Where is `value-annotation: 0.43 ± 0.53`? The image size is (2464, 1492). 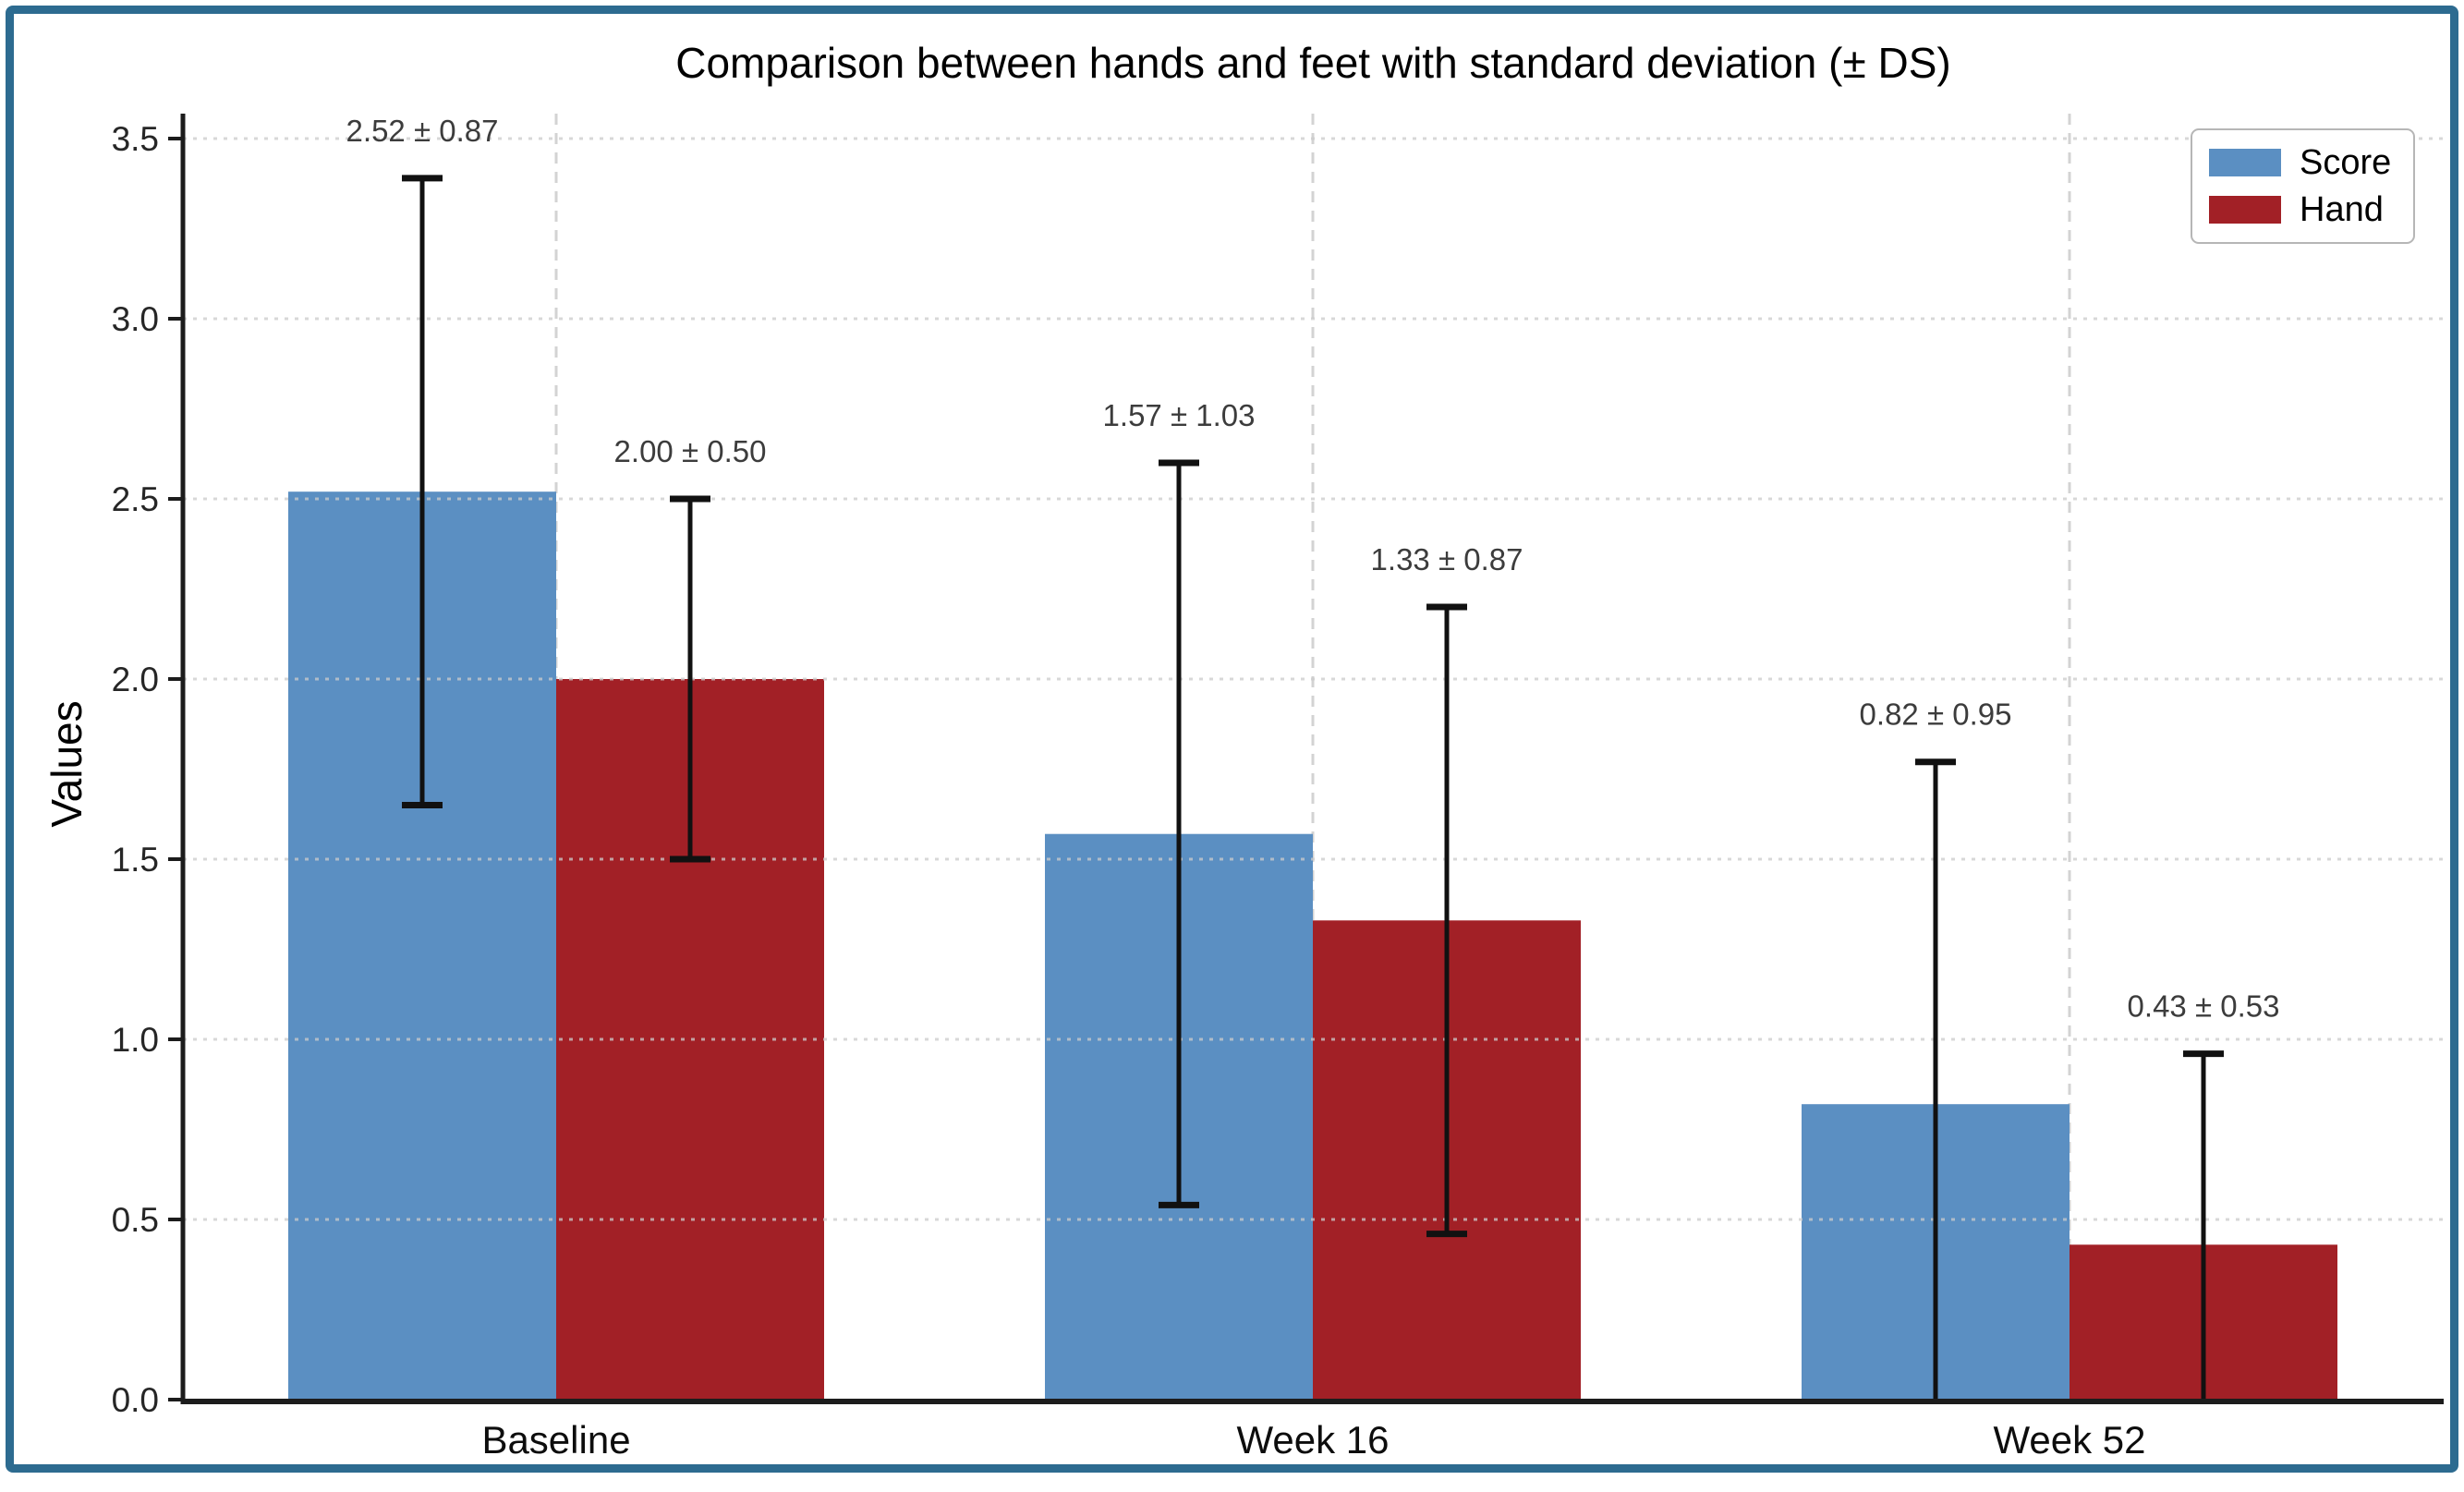
value-annotation: 0.43 ± 0.53 is located at coordinates (2204, 1006).